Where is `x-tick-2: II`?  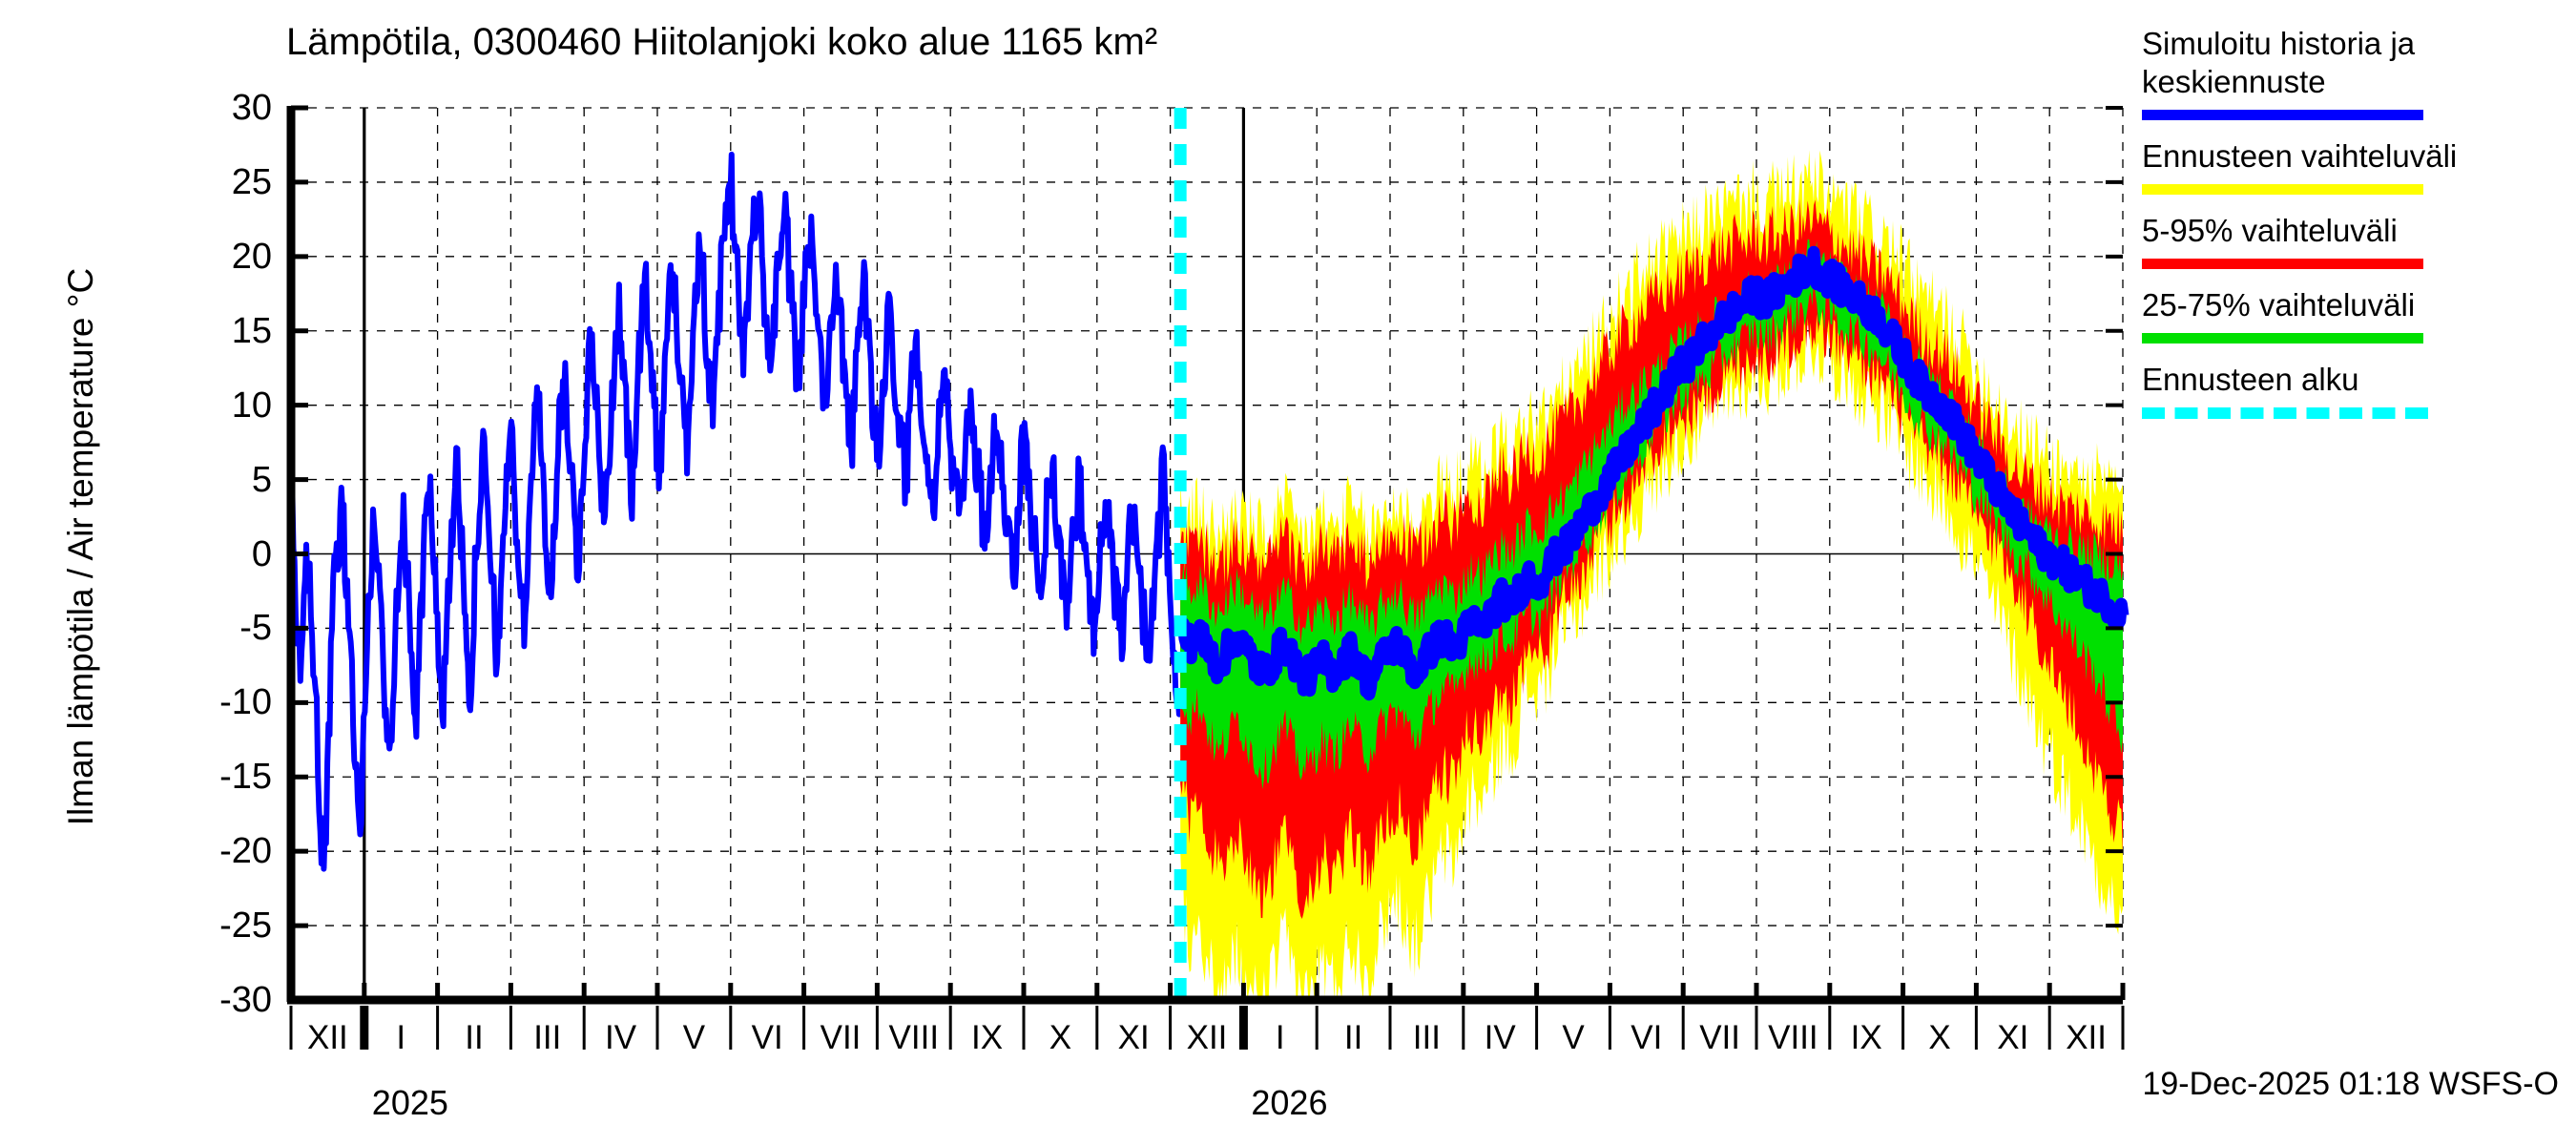
x-tick-2: II is located at coordinates (474, 1038).